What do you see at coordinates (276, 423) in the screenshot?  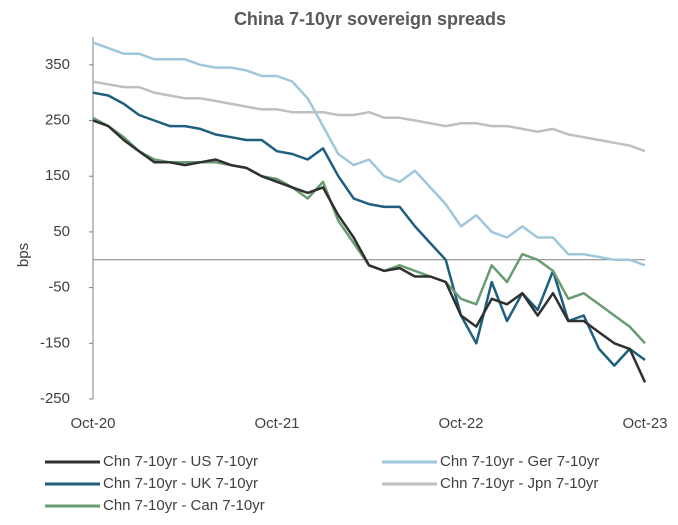 I see `x-tick-label: Oct-21` at bounding box center [276, 423].